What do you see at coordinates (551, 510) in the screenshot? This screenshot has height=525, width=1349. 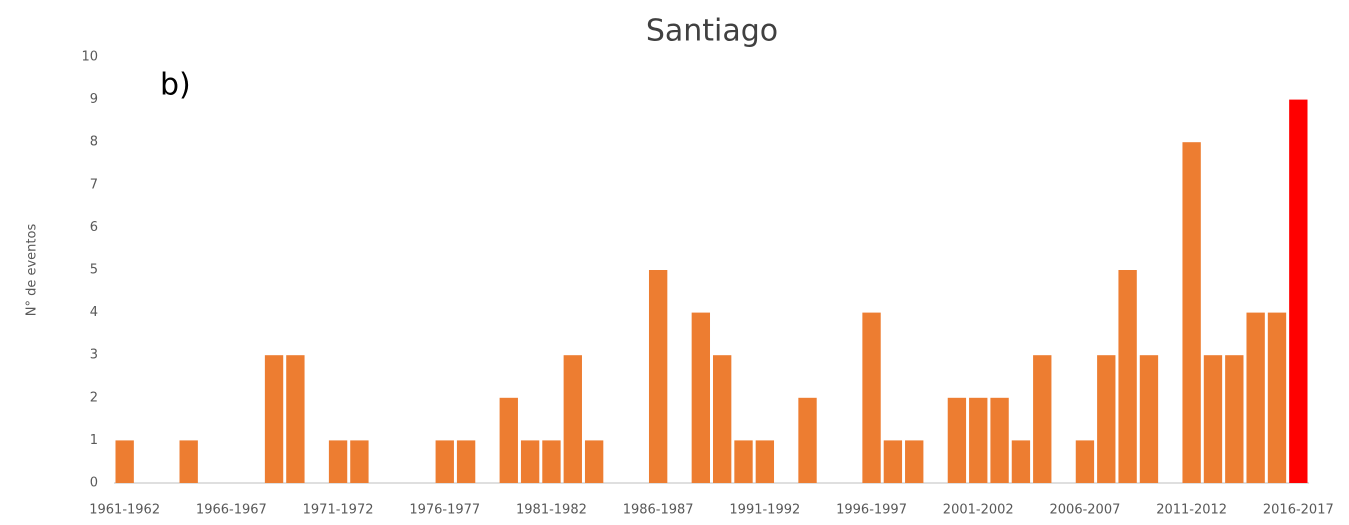 I see `x-tick-label: 1981-1982` at bounding box center [551, 510].